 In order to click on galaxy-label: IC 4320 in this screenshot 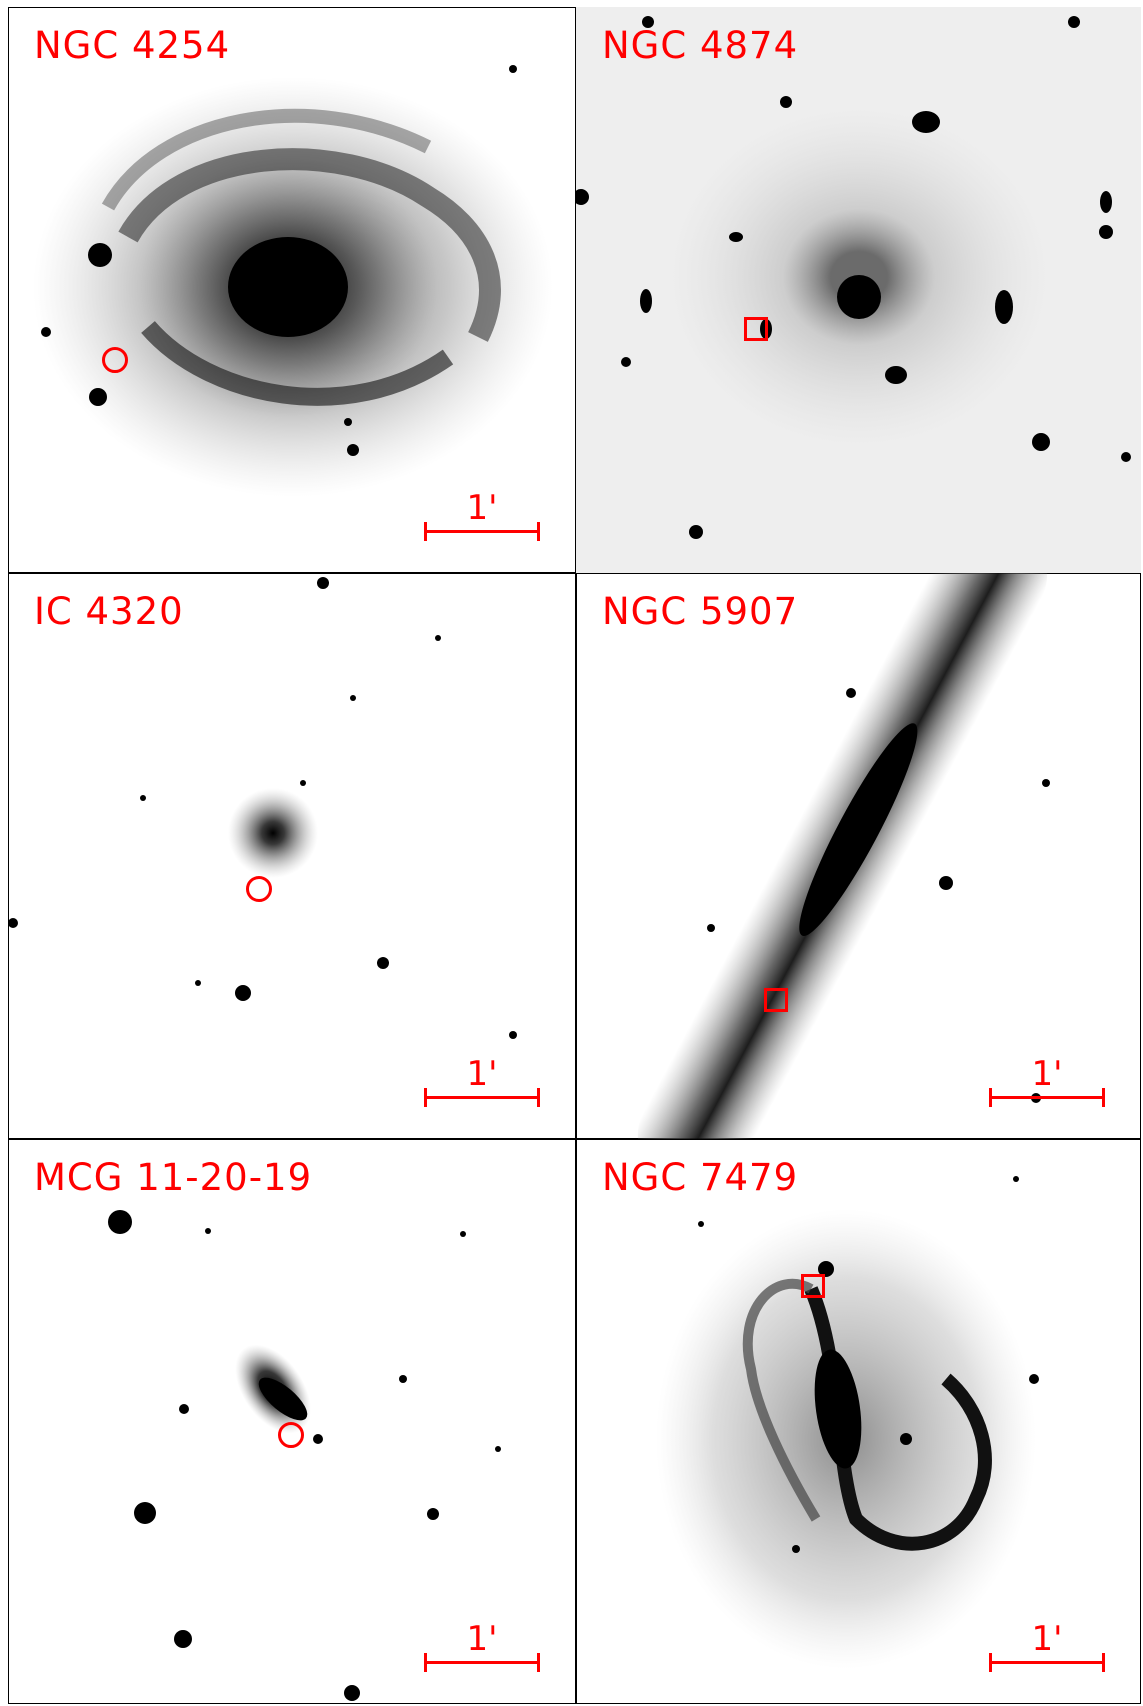, I will do `click(109, 611)`.